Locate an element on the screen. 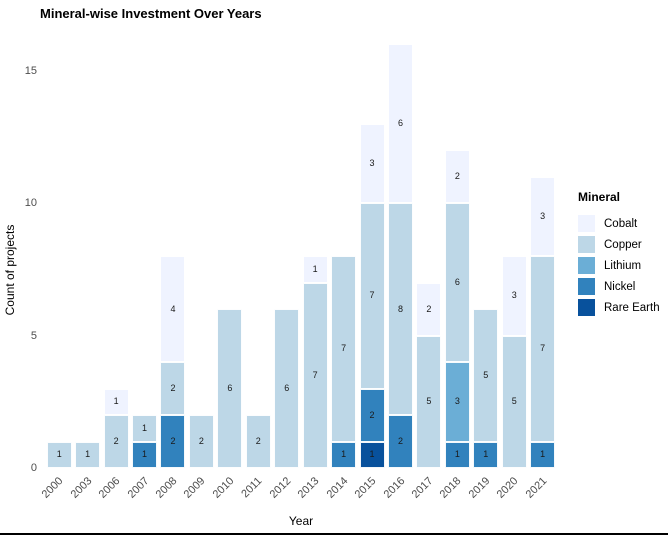 The width and height of the screenshot is (668, 543). bar-segment-2016-copper: 8 is located at coordinates (400, 309).